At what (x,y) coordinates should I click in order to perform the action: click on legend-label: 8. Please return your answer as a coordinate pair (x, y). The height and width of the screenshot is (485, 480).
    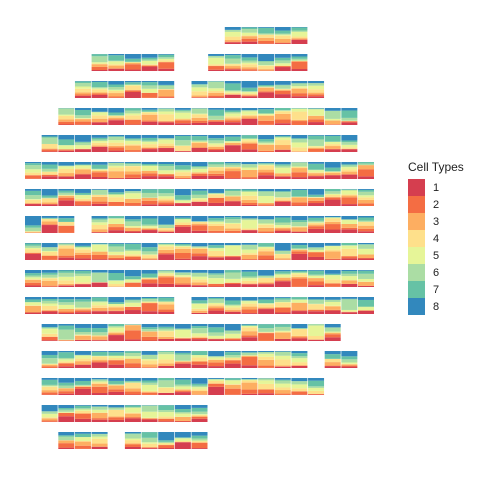
    Looking at the image, I should click on (436, 307).